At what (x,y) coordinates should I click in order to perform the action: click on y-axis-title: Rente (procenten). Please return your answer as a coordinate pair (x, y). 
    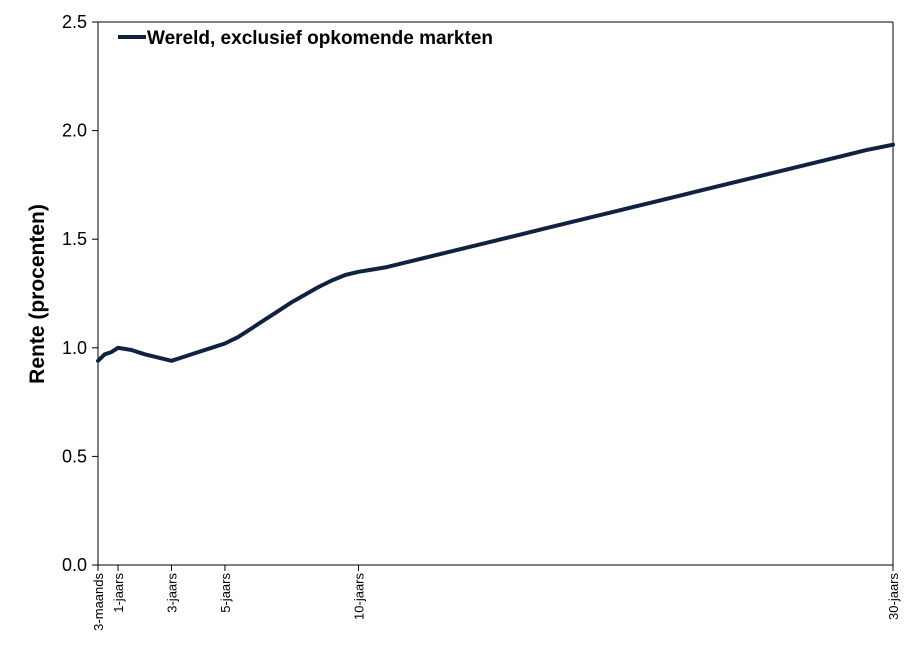
    Looking at the image, I should click on (37, 294).